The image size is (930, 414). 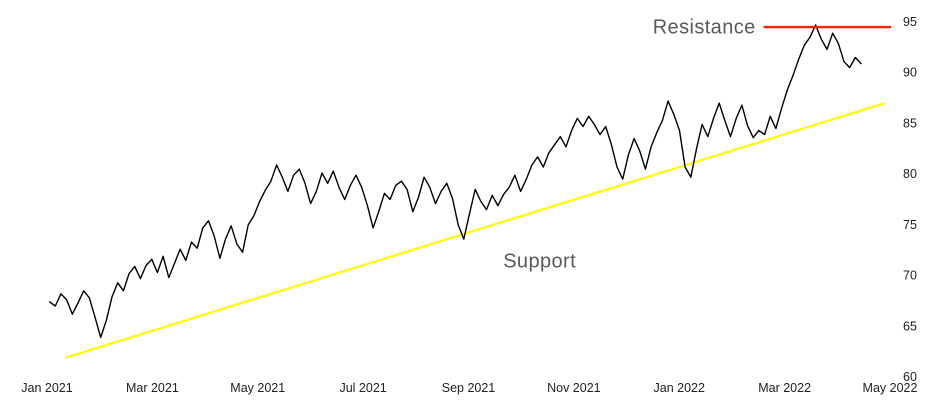 I want to click on x-tick-label: Jul 2021, so click(x=362, y=388).